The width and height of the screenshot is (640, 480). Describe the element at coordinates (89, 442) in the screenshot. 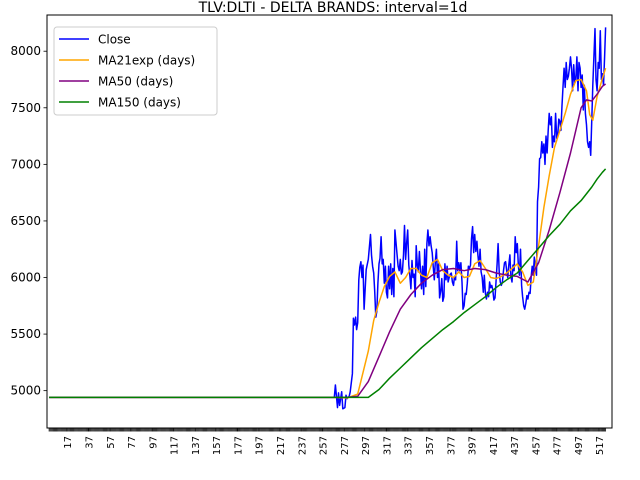

I see `x-tick-label: 37` at that location.